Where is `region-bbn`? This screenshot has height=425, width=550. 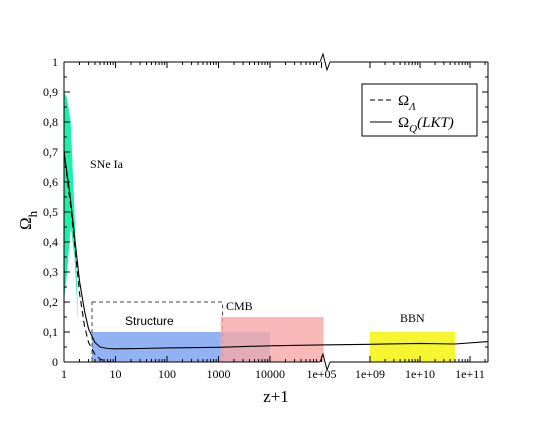
region-bbn is located at coordinates (412, 347).